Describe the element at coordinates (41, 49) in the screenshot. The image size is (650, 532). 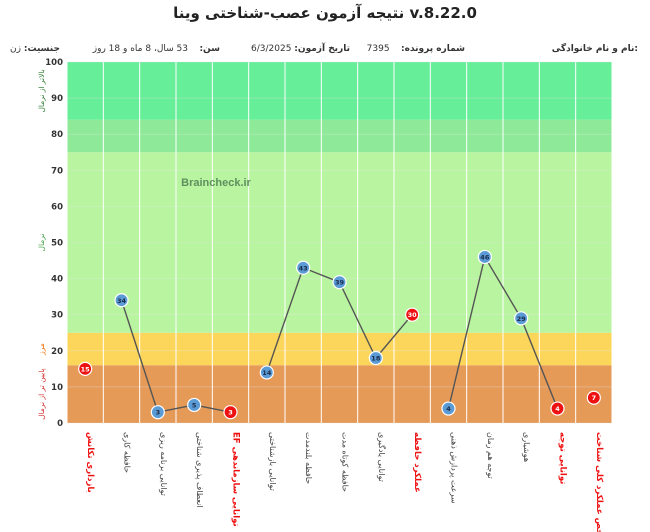
I see `gender-label: جنسیت:` at that location.